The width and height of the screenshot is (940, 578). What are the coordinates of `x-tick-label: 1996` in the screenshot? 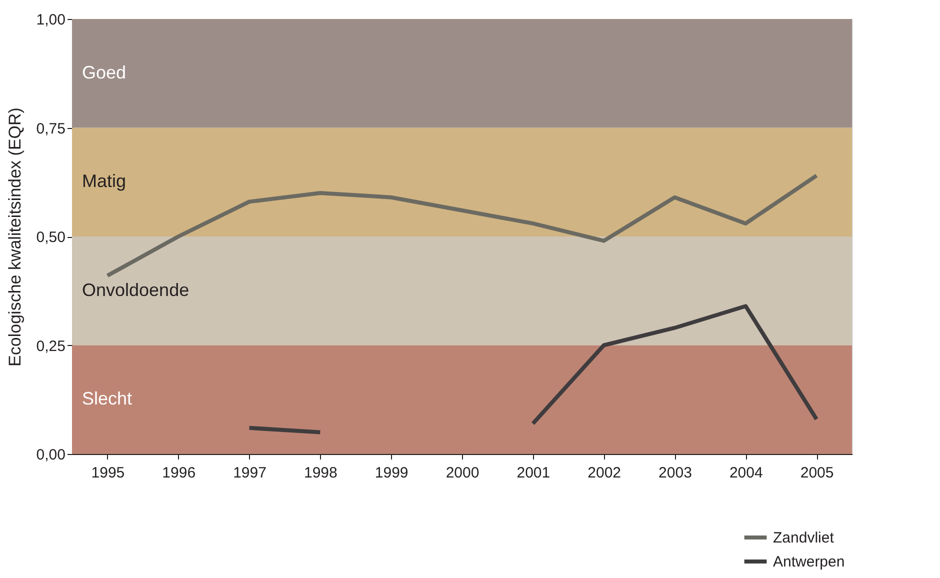 It's located at (179, 473).